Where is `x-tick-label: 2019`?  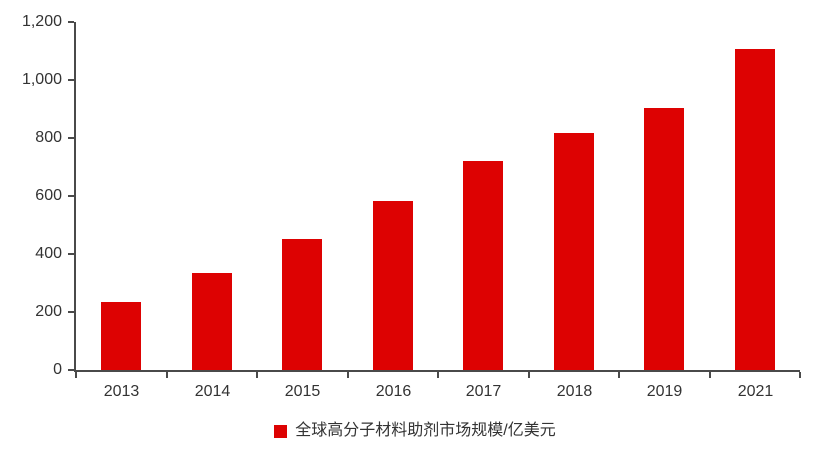 x-tick-label: 2019 is located at coordinates (664, 391).